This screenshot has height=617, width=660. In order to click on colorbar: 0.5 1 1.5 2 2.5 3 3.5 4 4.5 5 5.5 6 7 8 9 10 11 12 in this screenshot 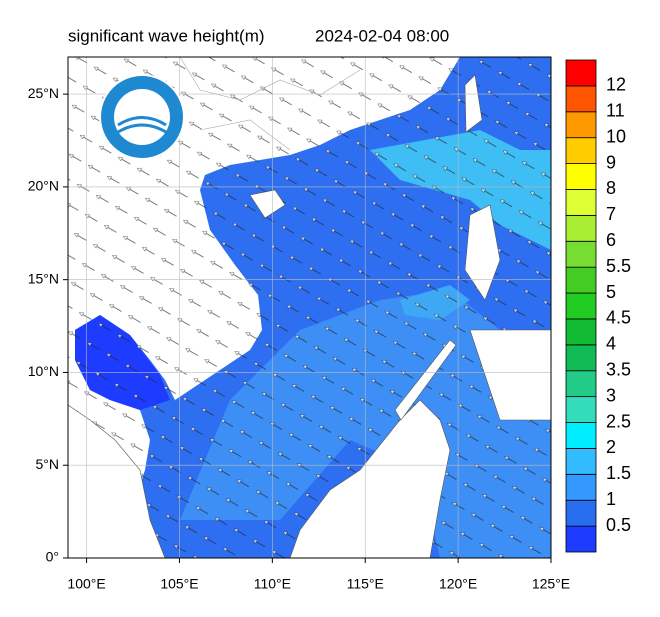, I will do `click(598, 306)`.